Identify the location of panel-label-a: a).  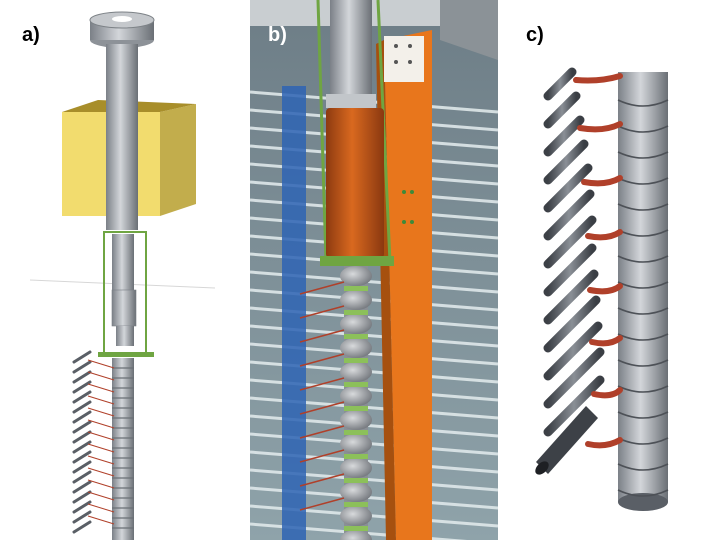
(31, 35).